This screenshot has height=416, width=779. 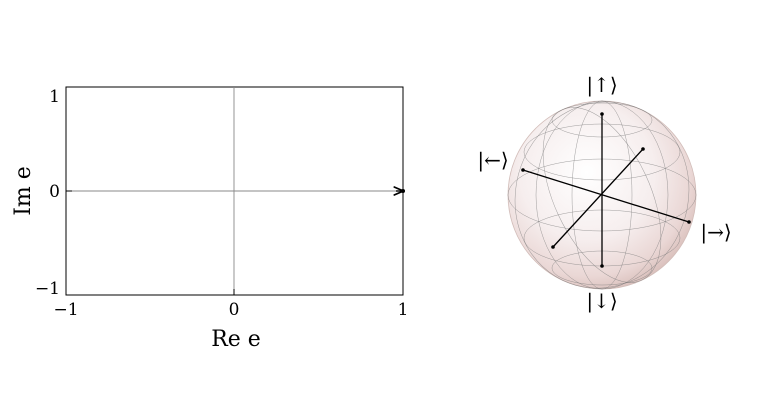 What do you see at coordinates (715, 232) in the screenshot?
I see `ket-right-label: |→⟩` at bounding box center [715, 232].